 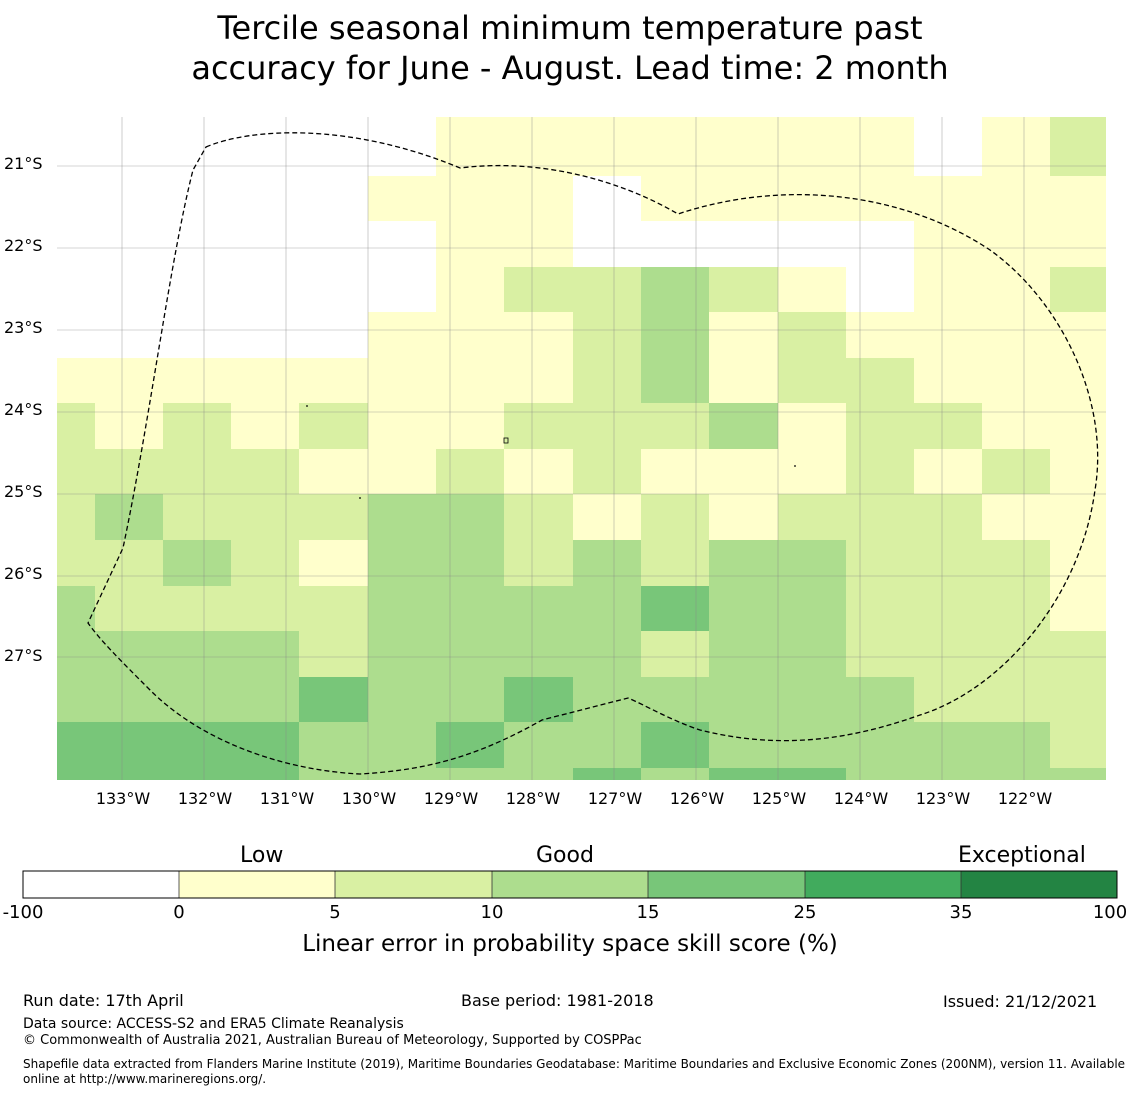 I want to click on lon-label-125w: 125°W, so click(x=779, y=798).